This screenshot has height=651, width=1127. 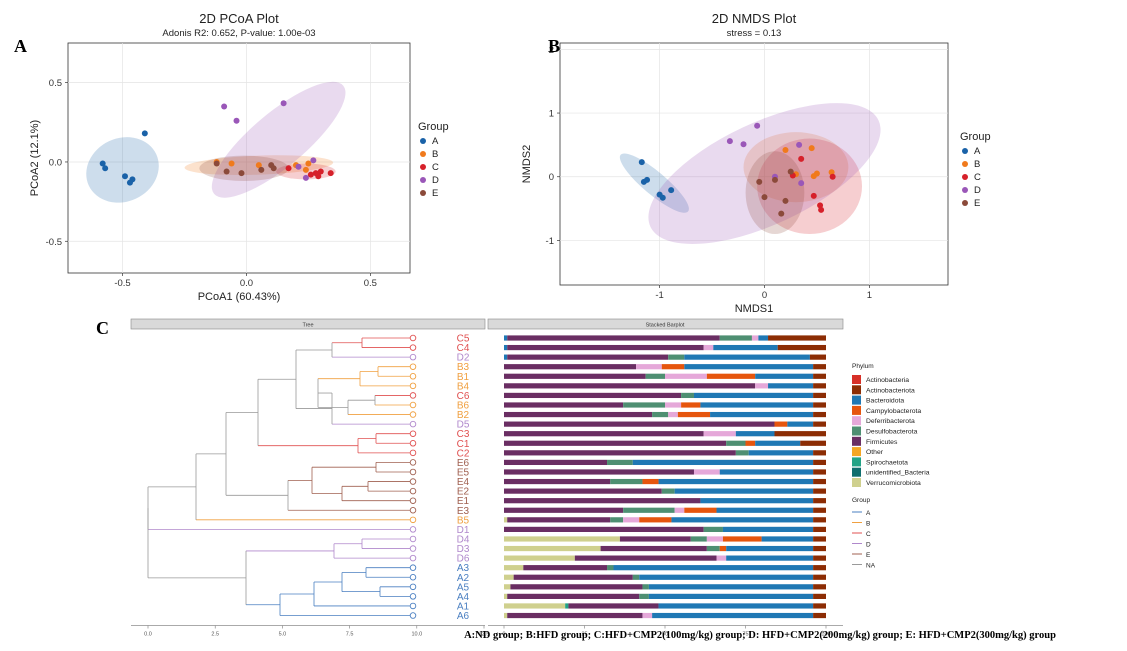 What do you see at coordinates (796, 167) in the screenshot?
I see `ellipse-group-b` at bounding box center [796, 167].